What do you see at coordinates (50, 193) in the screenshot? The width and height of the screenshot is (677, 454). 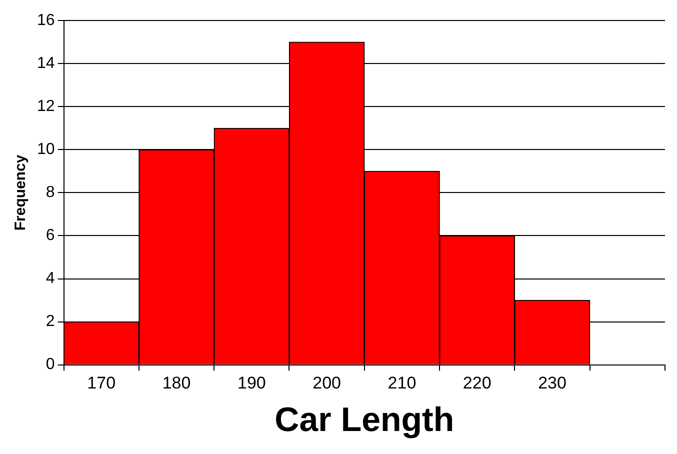 I see `y-tick-label: 8` at bounding box center [50, 193].